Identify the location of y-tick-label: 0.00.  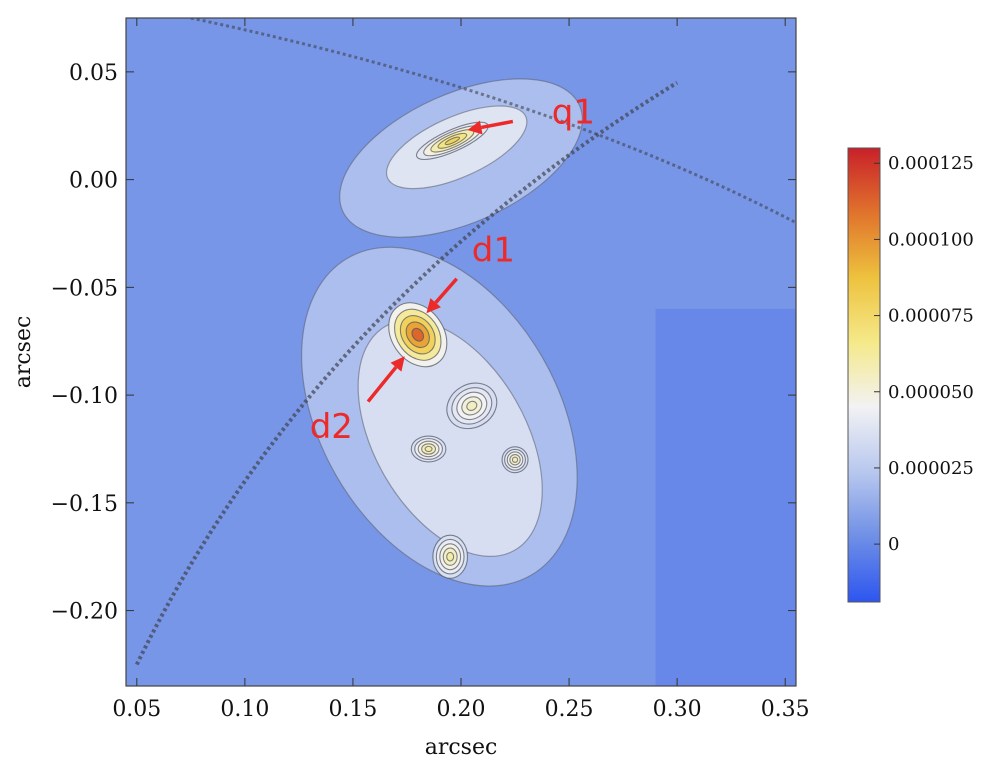
(93, 181).